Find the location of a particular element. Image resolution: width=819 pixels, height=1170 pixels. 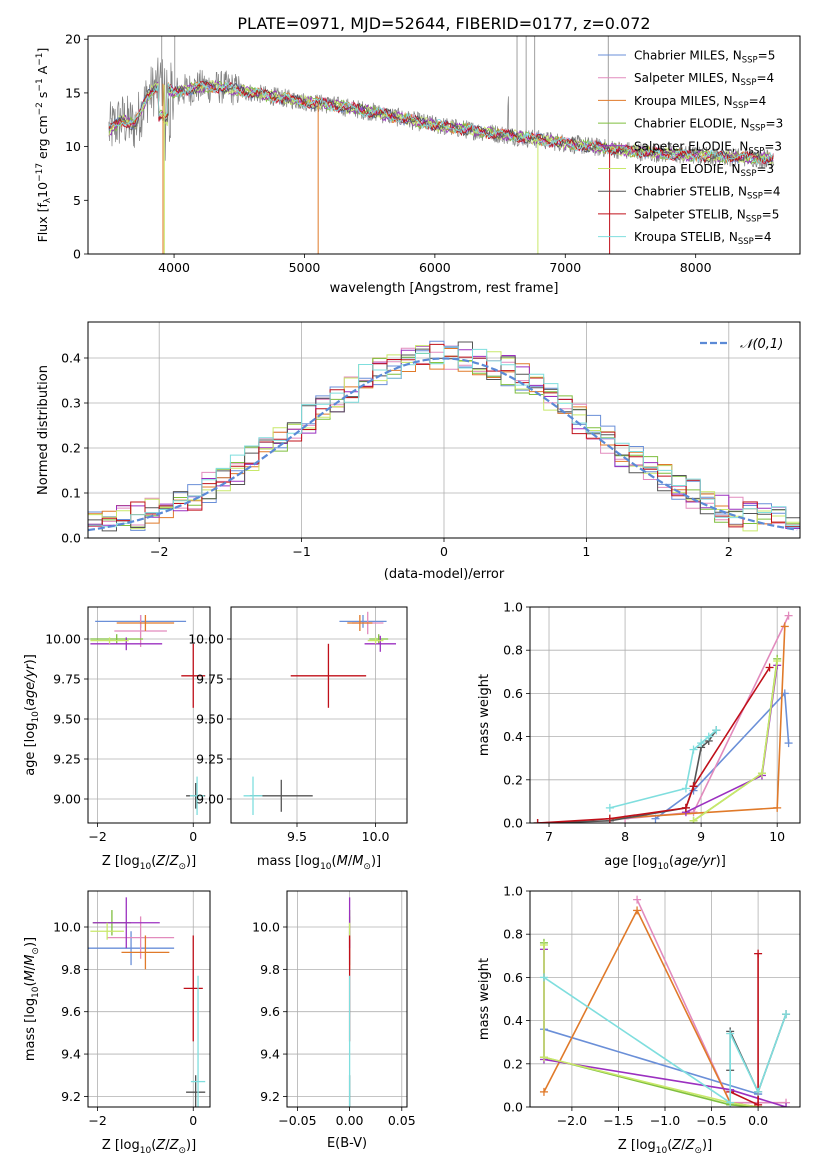

y-tick-label: 0.3 is located at coordinates (71, 403).